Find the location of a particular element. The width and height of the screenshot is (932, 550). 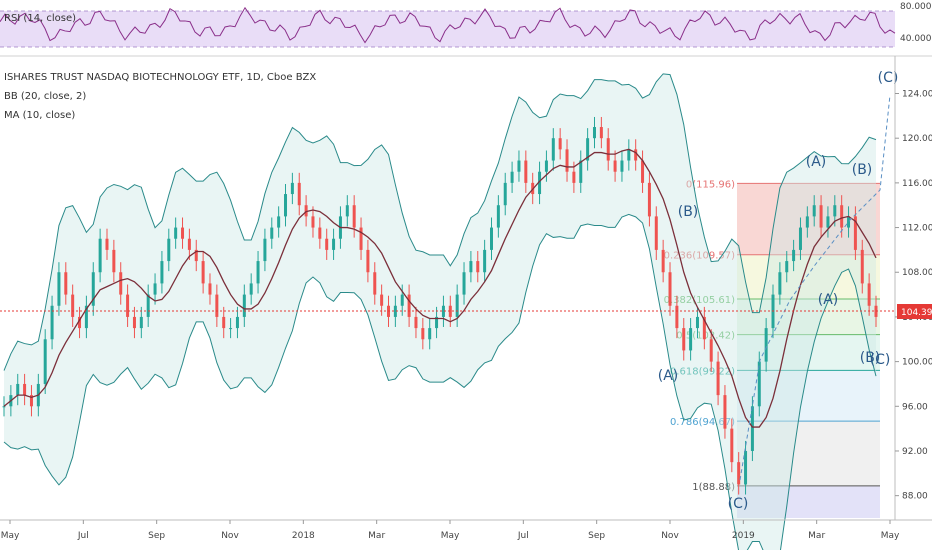

y-tick-label: 88.00 is located at coordinates (915, 497).